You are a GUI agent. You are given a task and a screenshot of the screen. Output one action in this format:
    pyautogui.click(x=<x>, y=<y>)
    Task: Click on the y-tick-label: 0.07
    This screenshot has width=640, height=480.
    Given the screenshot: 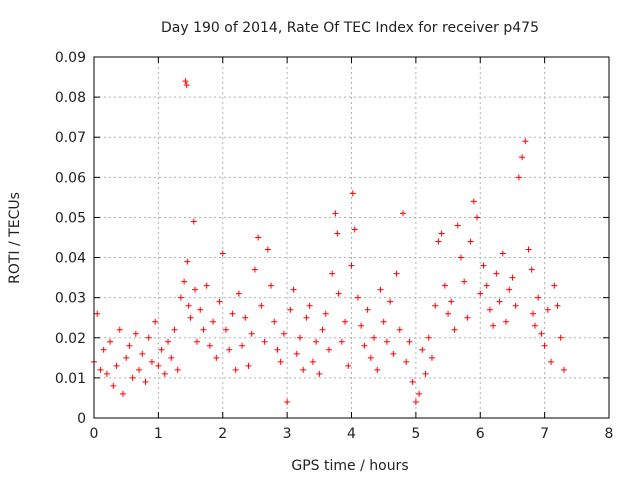 What is the action you would take?
    pyautogui.click(x=70, y=138)
    